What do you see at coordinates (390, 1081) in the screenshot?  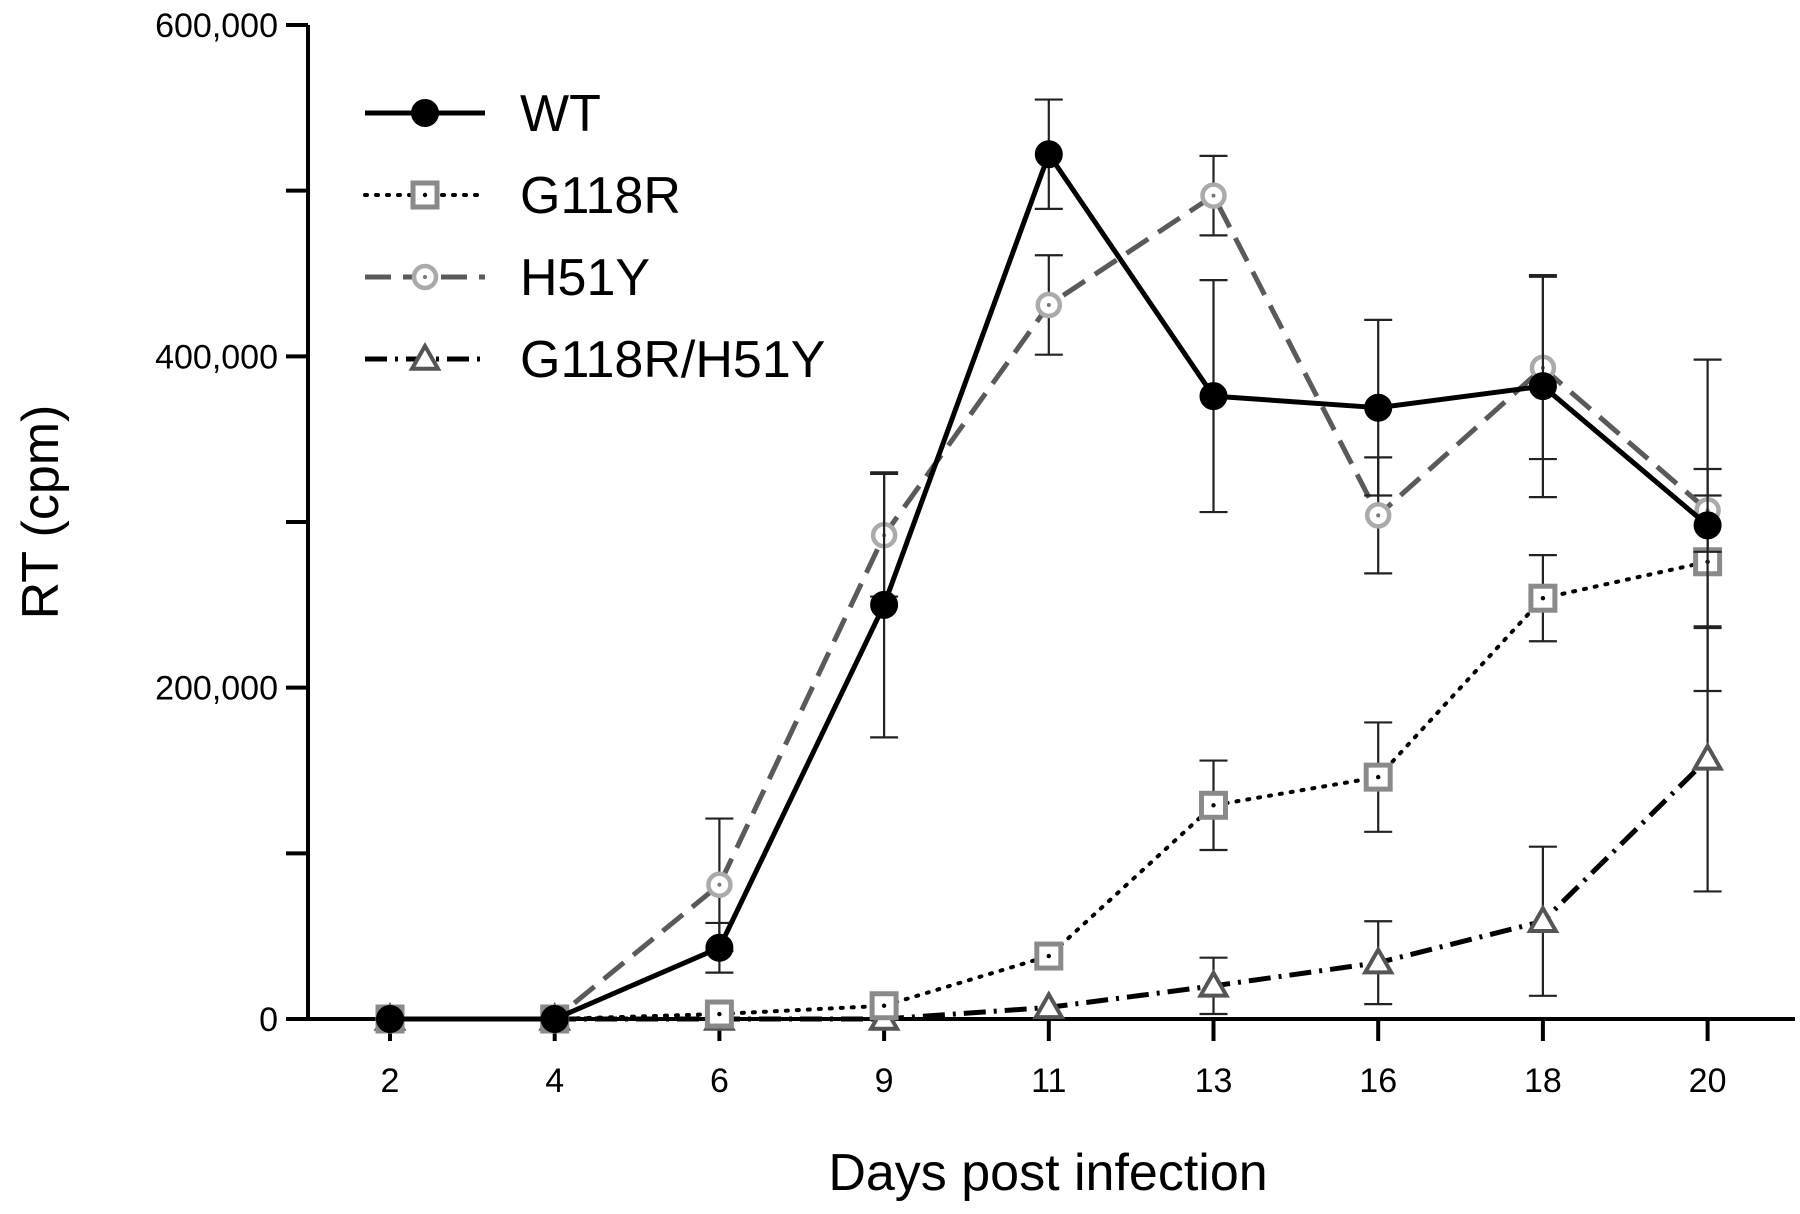 I see `x-tick-label: 2` at bounding box center [390, 1081].